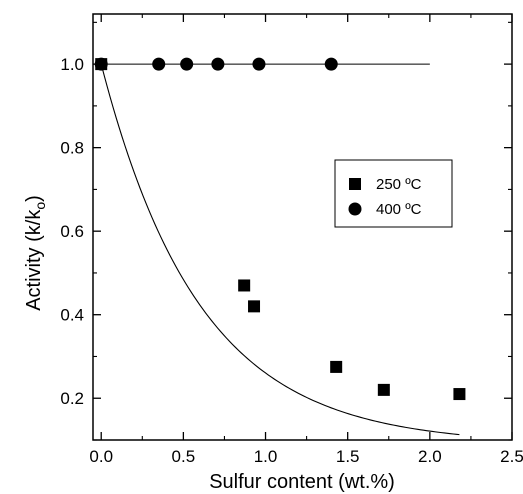 The image size is (523, 494). What do you see at coordinates (399, 184) in the screenshot?
I see `legend-label-series-1: 250 ºC` at bounding box center [399, 184].